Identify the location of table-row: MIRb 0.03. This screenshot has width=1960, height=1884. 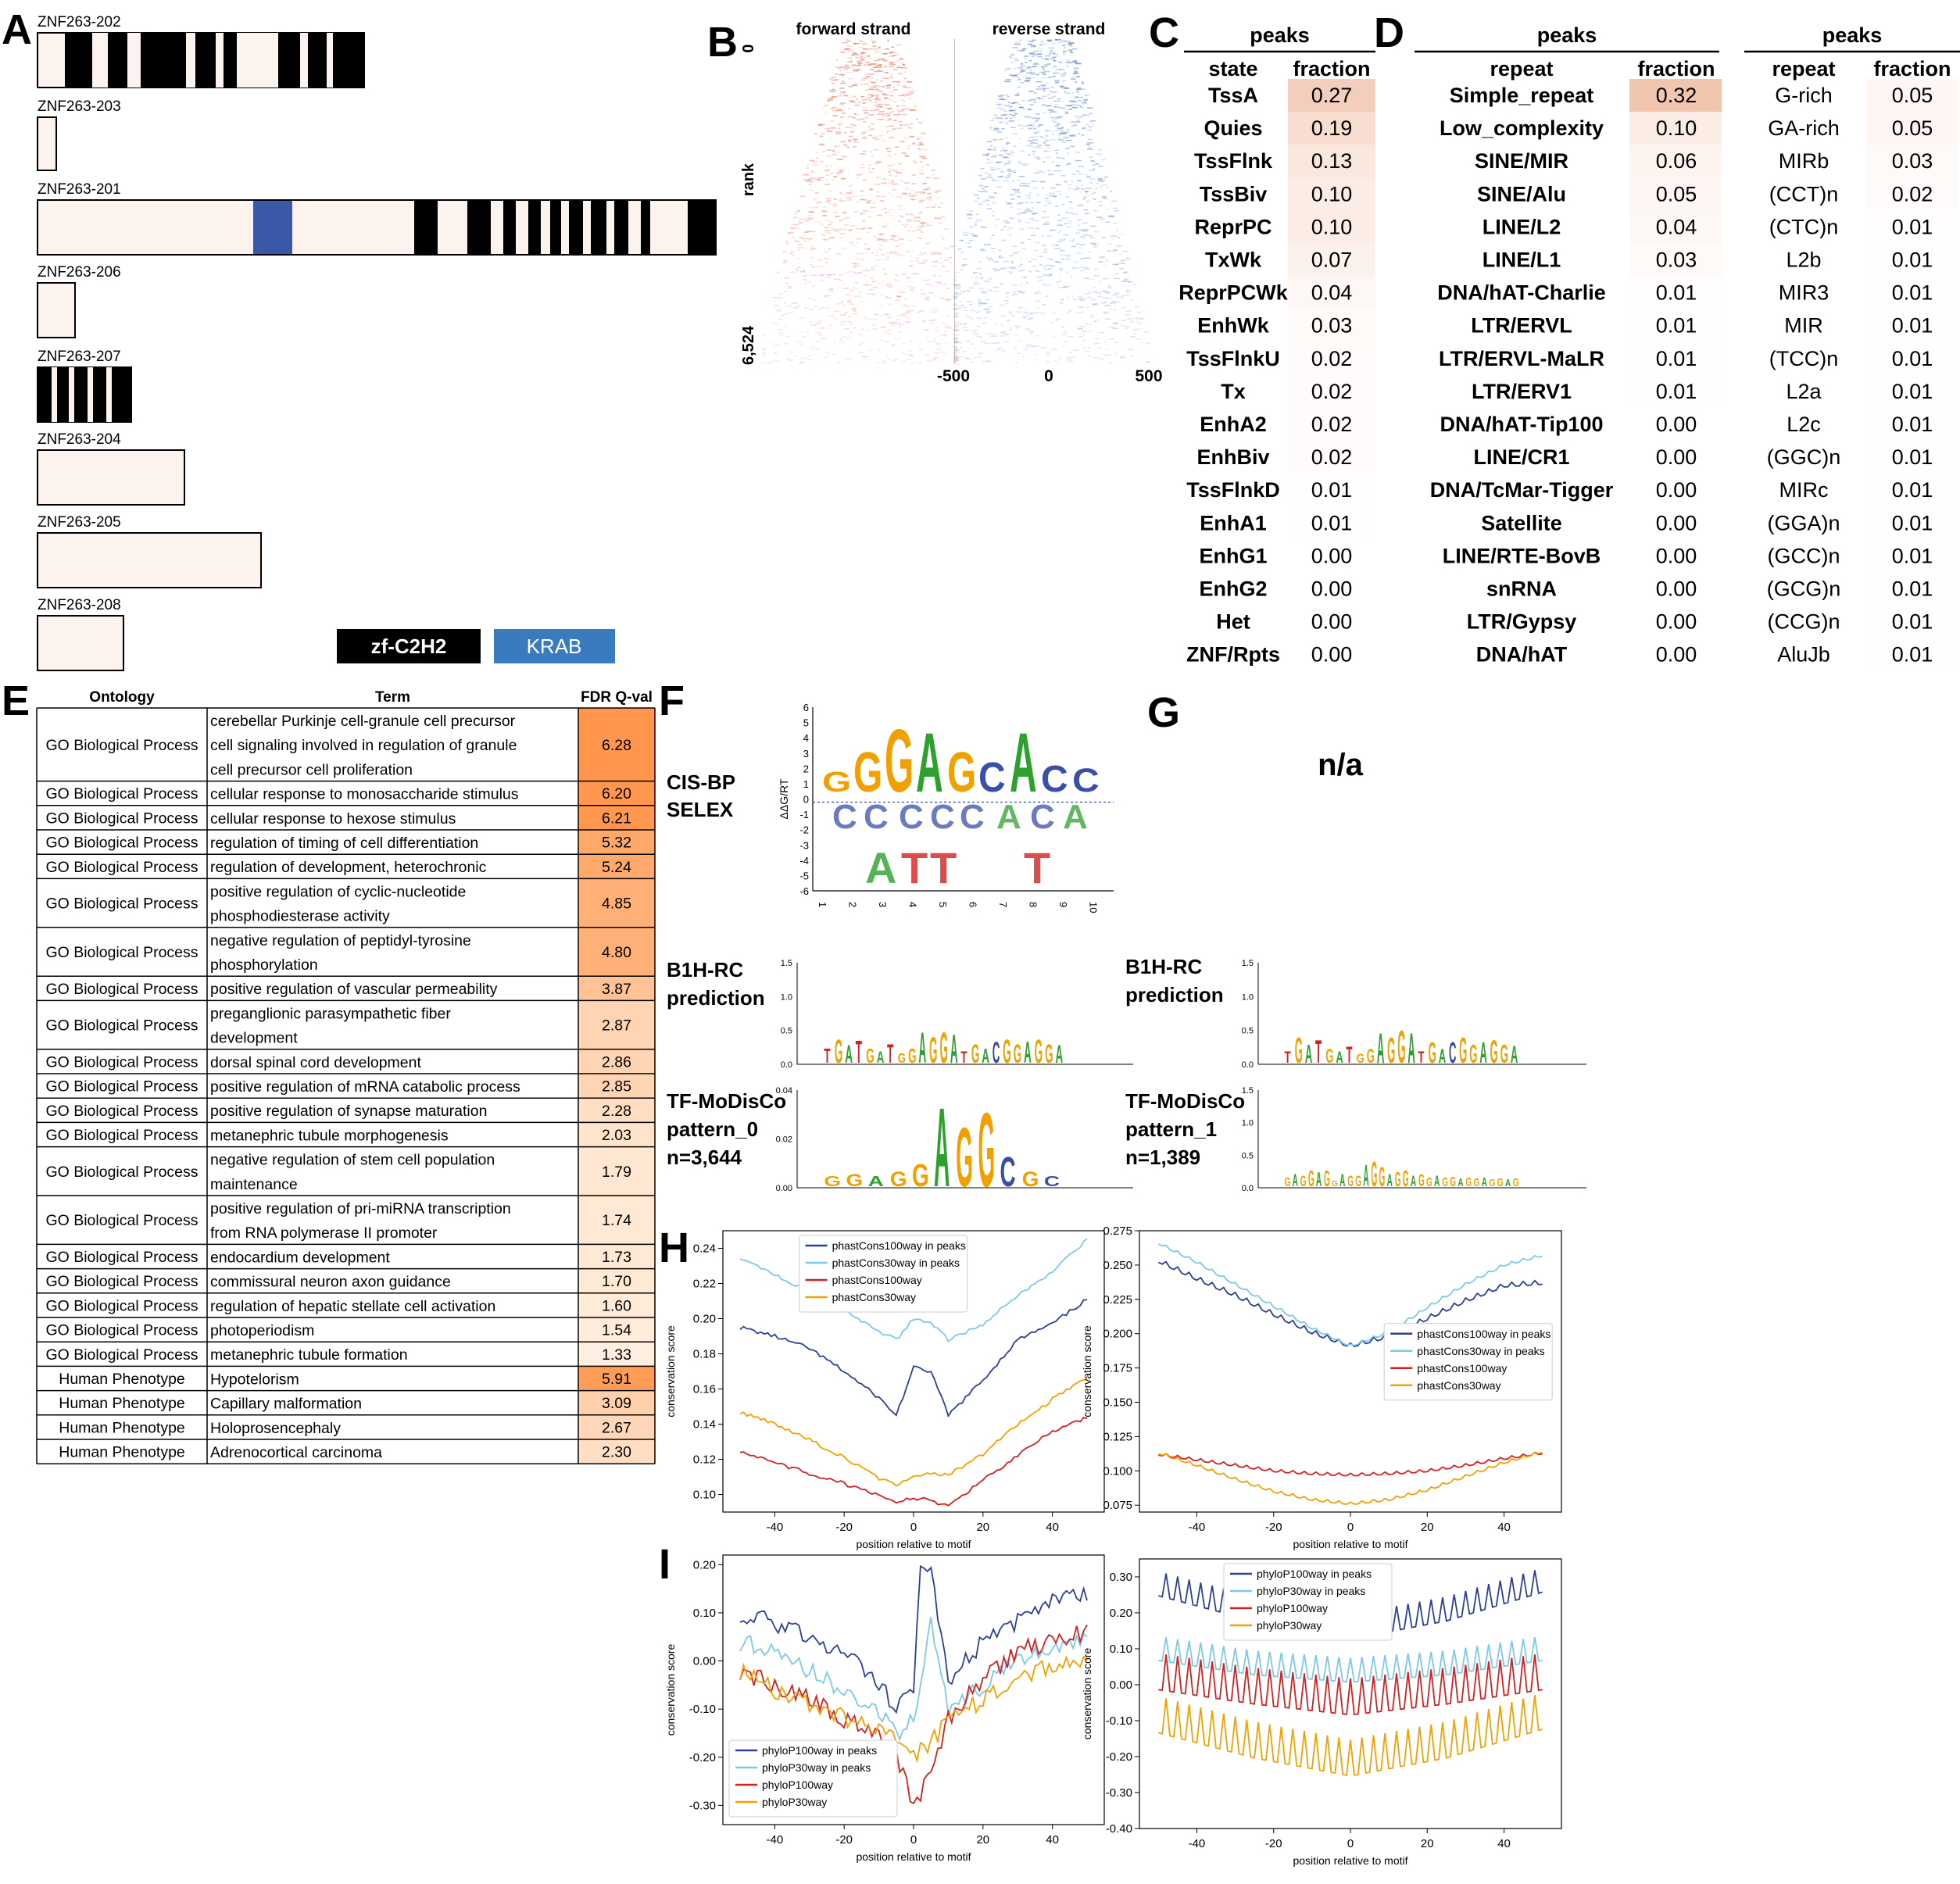
(1868, 162).